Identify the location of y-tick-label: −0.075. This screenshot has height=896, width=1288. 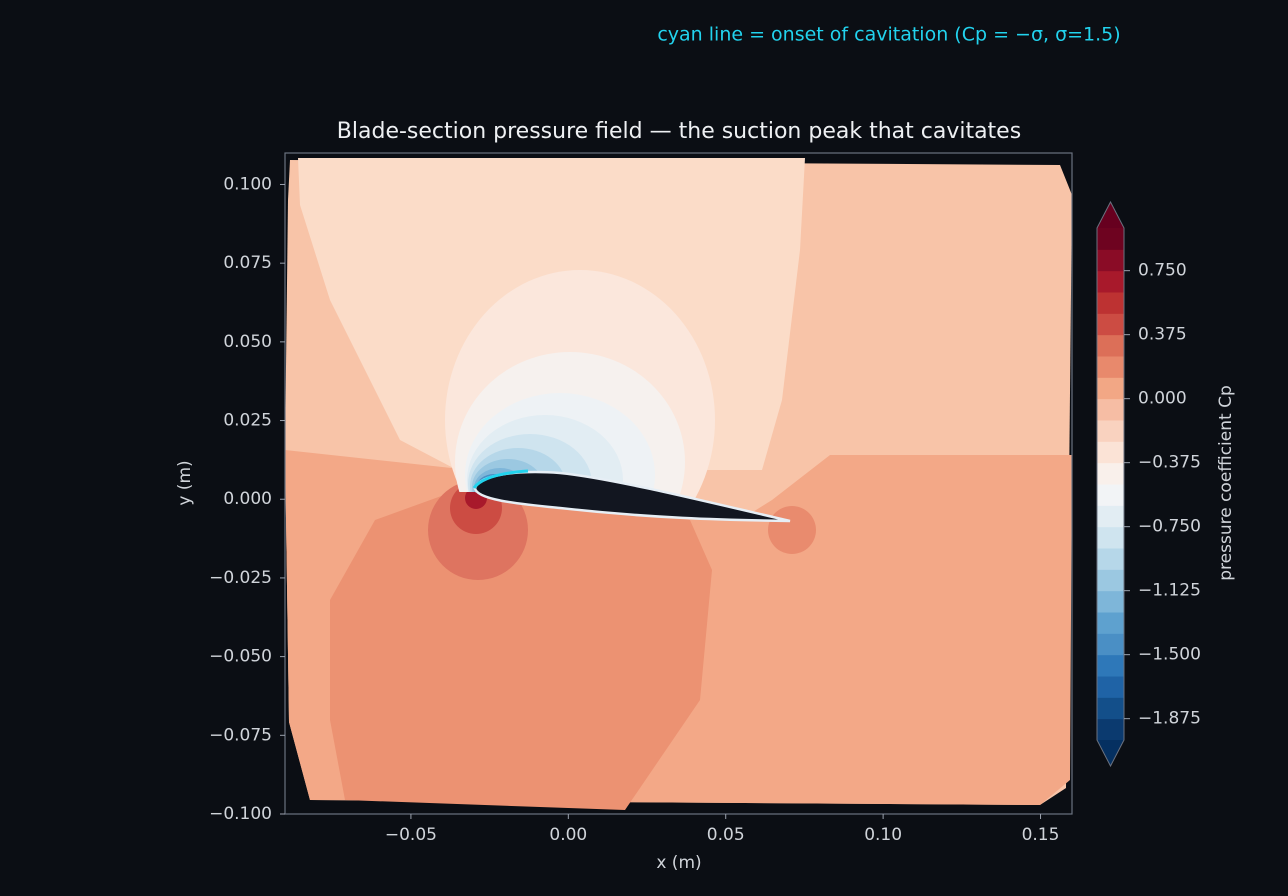
(240, 735).